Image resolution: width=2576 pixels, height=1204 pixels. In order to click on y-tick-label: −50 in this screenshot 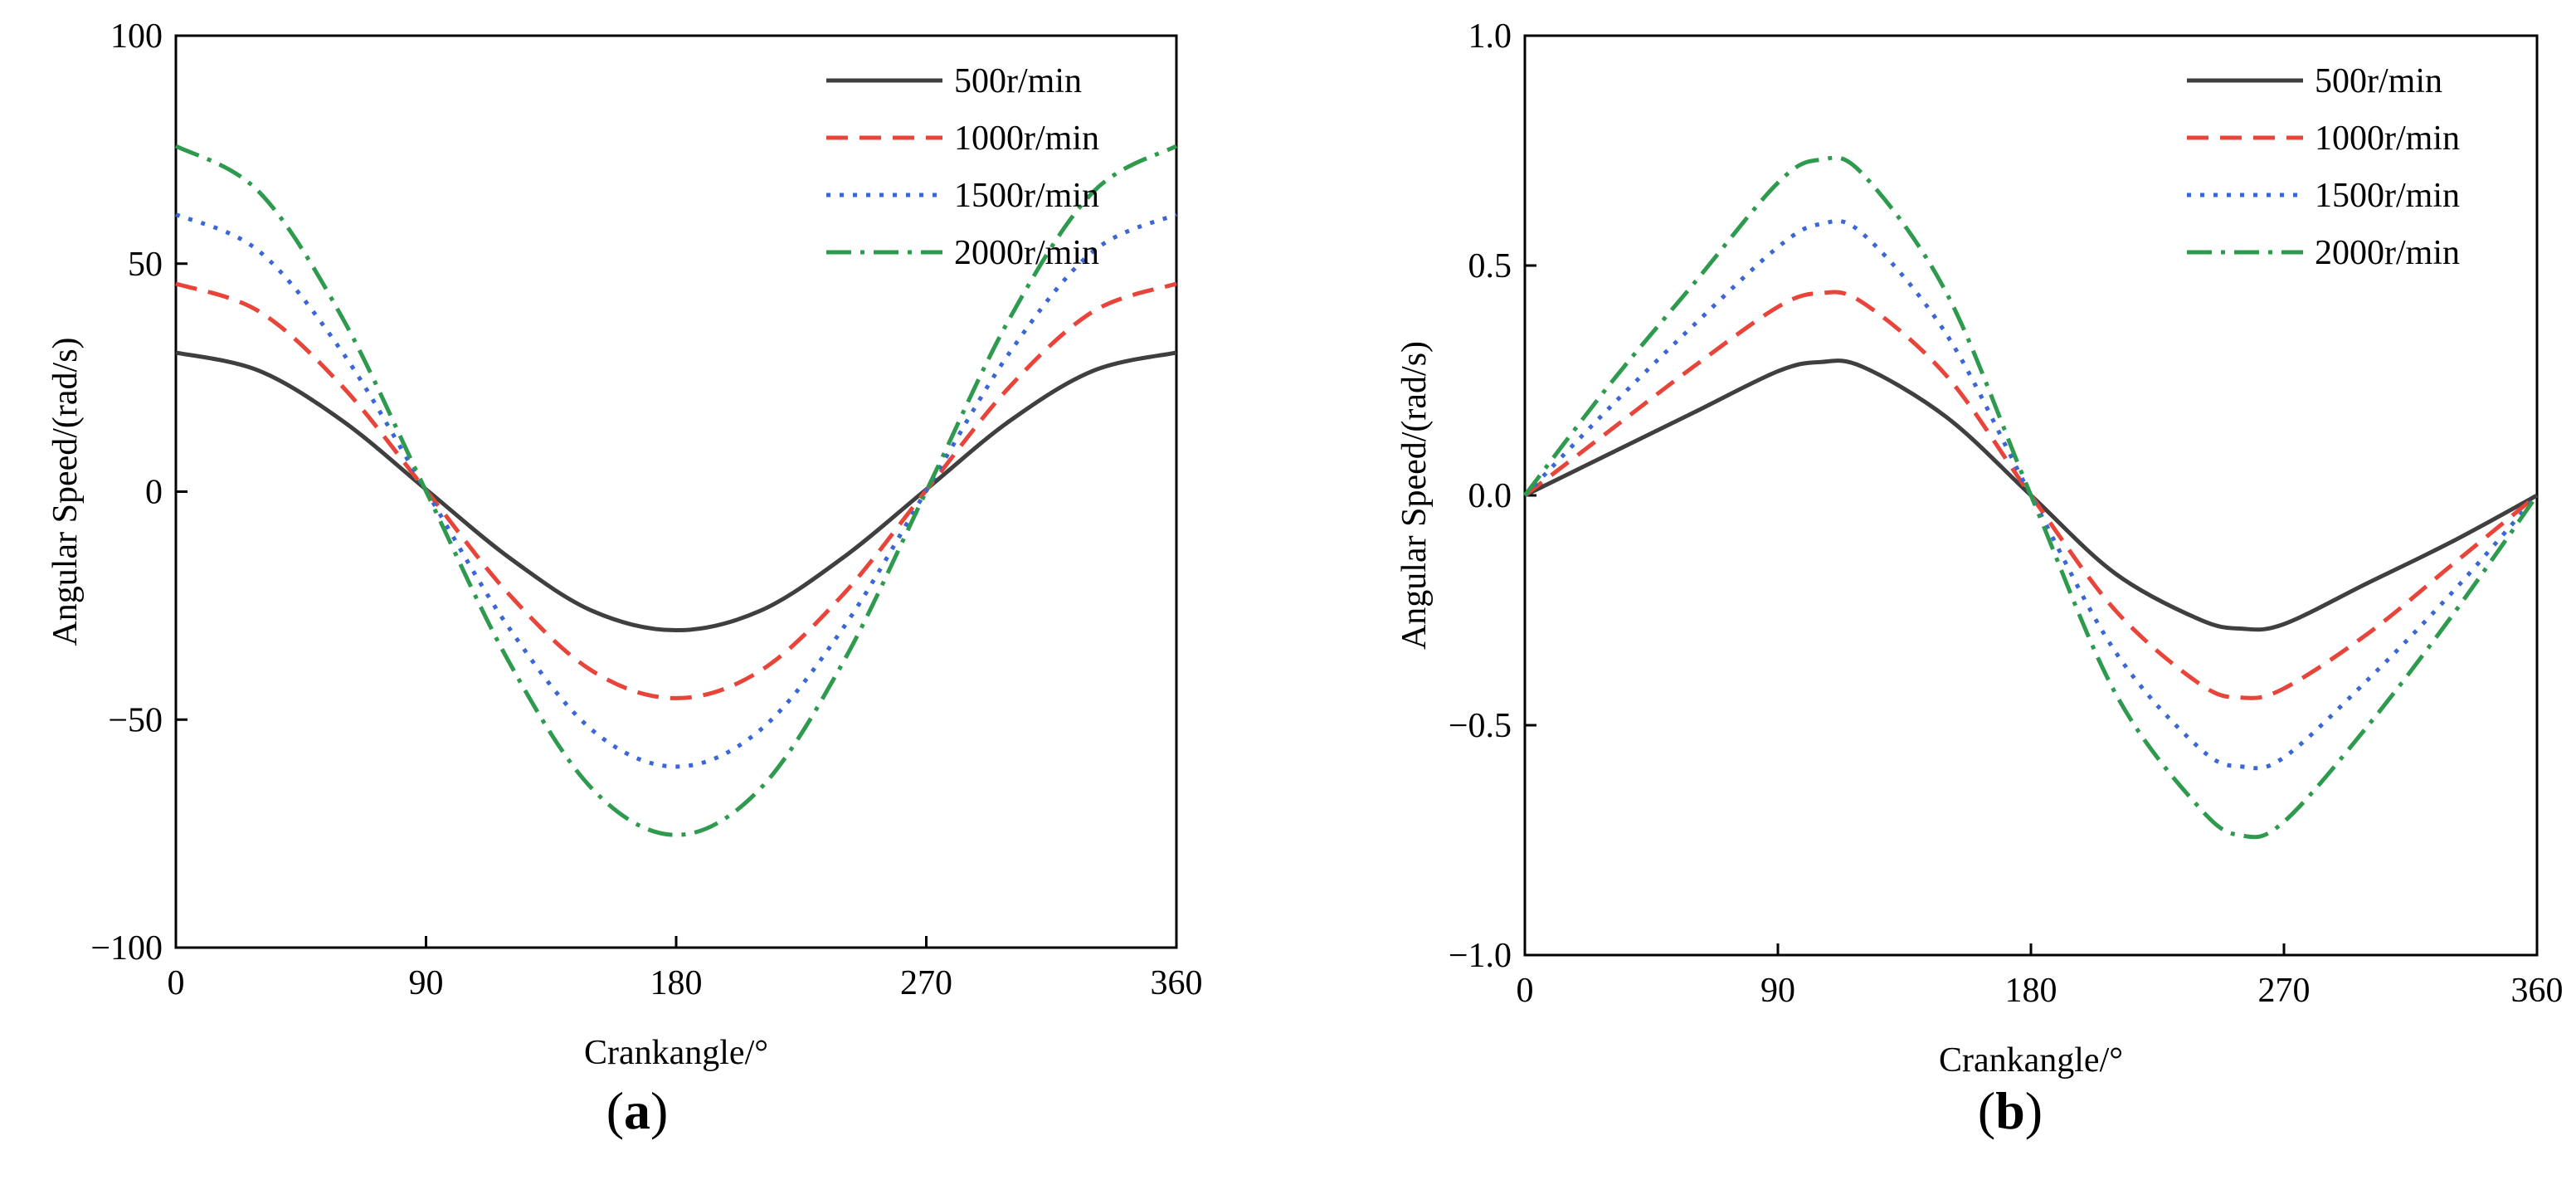, I will do `click(135, 720)`.